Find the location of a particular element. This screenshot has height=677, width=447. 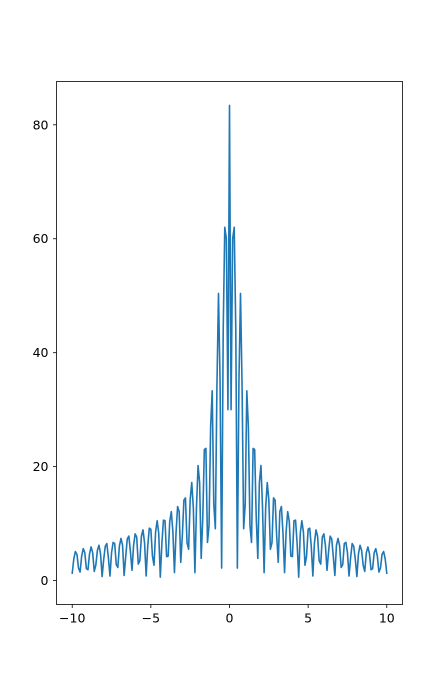

y-tick-label: 20 is located at coordinates (41, 466).